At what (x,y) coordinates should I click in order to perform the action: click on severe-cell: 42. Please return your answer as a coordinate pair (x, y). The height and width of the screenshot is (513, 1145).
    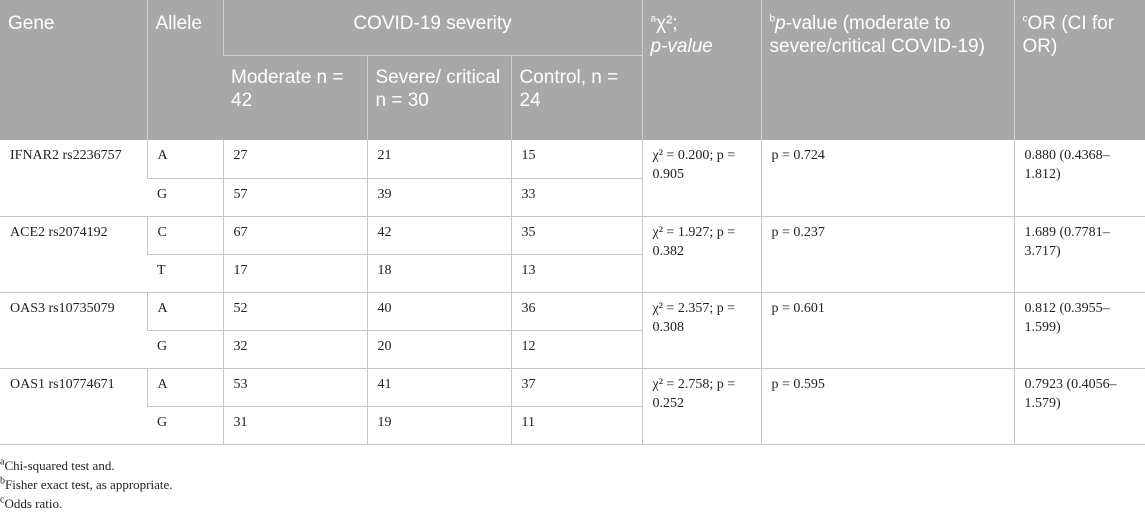
    Looking at the image, I should click on (438, 235).